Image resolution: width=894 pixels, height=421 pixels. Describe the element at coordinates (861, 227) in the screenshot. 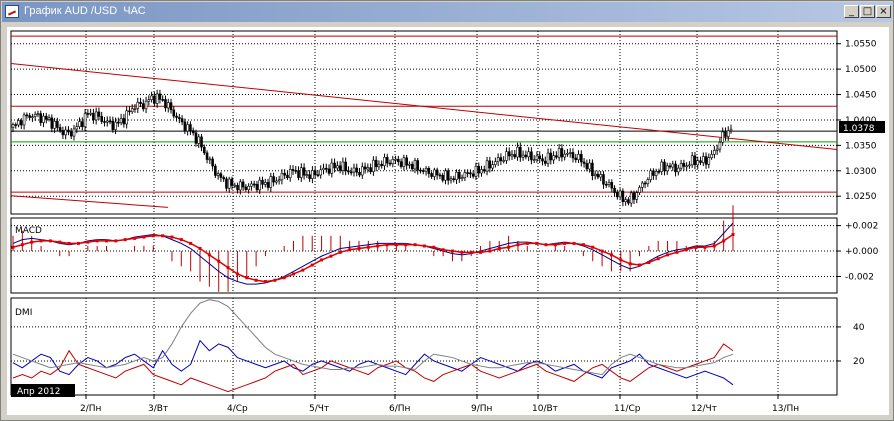

I see `y-tick-label: +0.002` at that location.